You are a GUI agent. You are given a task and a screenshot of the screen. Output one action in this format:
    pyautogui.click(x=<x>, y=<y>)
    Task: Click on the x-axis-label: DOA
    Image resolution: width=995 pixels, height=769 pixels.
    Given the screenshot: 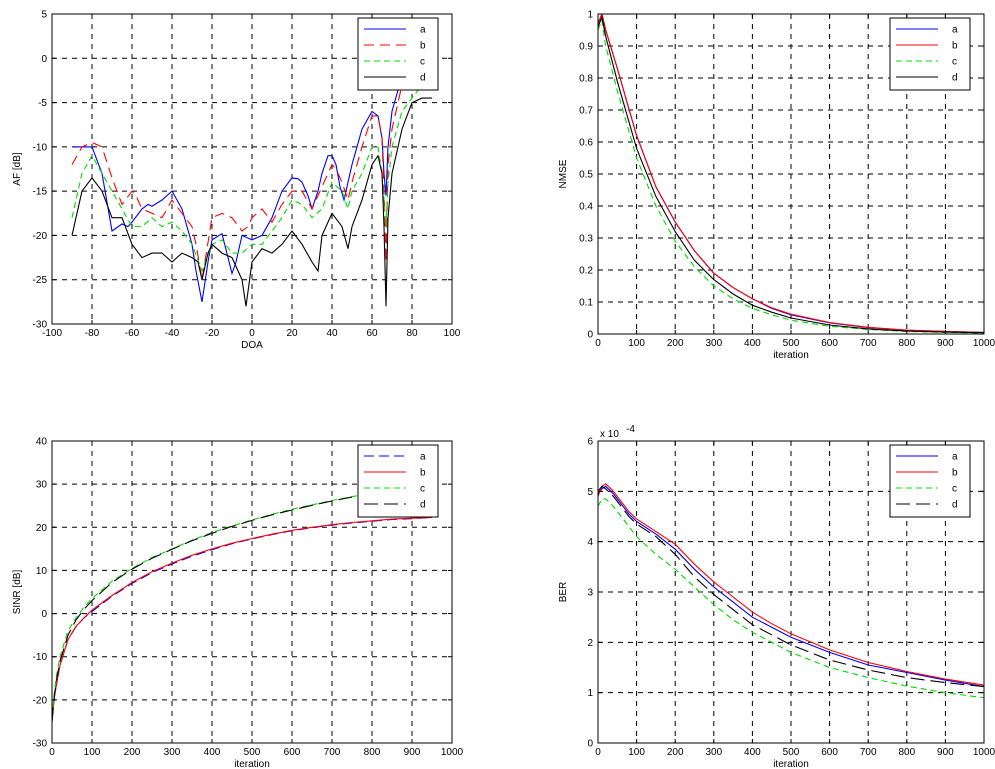 What is the action you would take?
    pyautogui.click(x=252, y=345)
    